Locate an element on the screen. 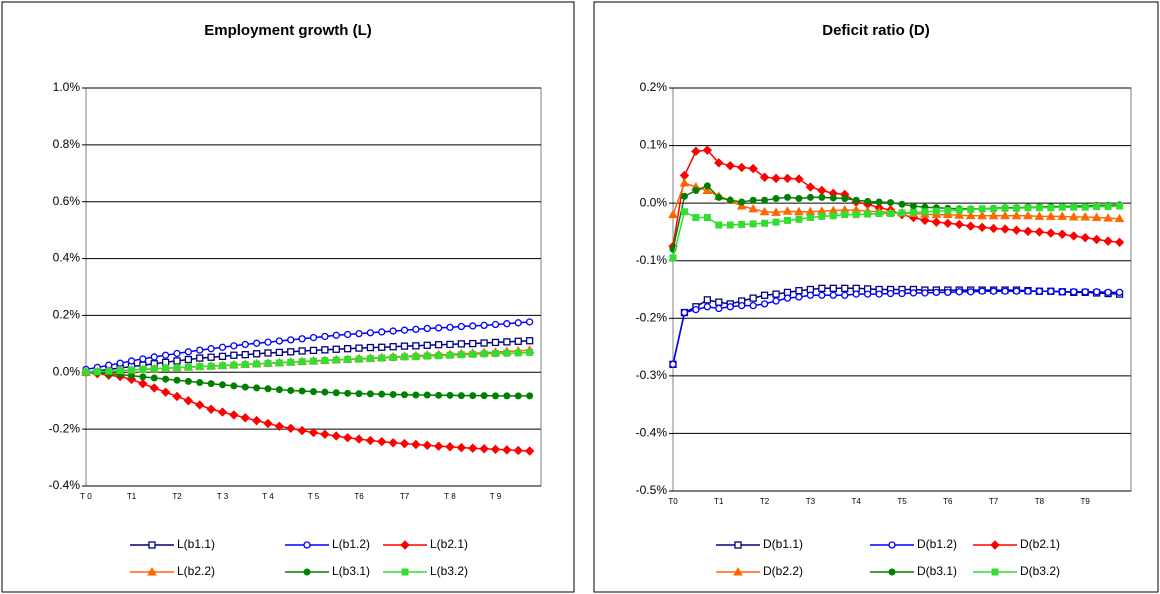 The height and width of the screenshot is (594, 1160). y-tick-label: -0.2% is located at coordinates (652, 317).